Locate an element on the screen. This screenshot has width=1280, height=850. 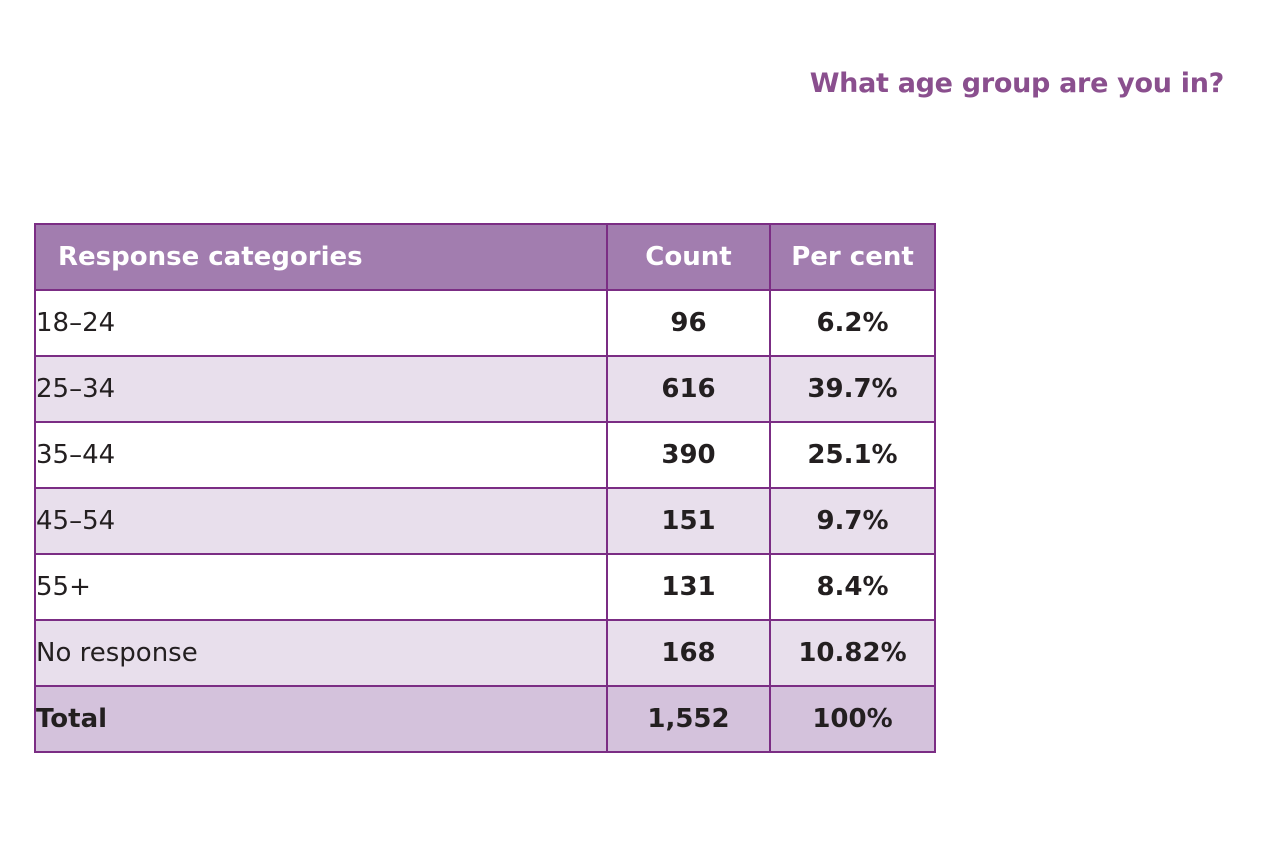
row-category: No response is located at coordinates (321, 653).